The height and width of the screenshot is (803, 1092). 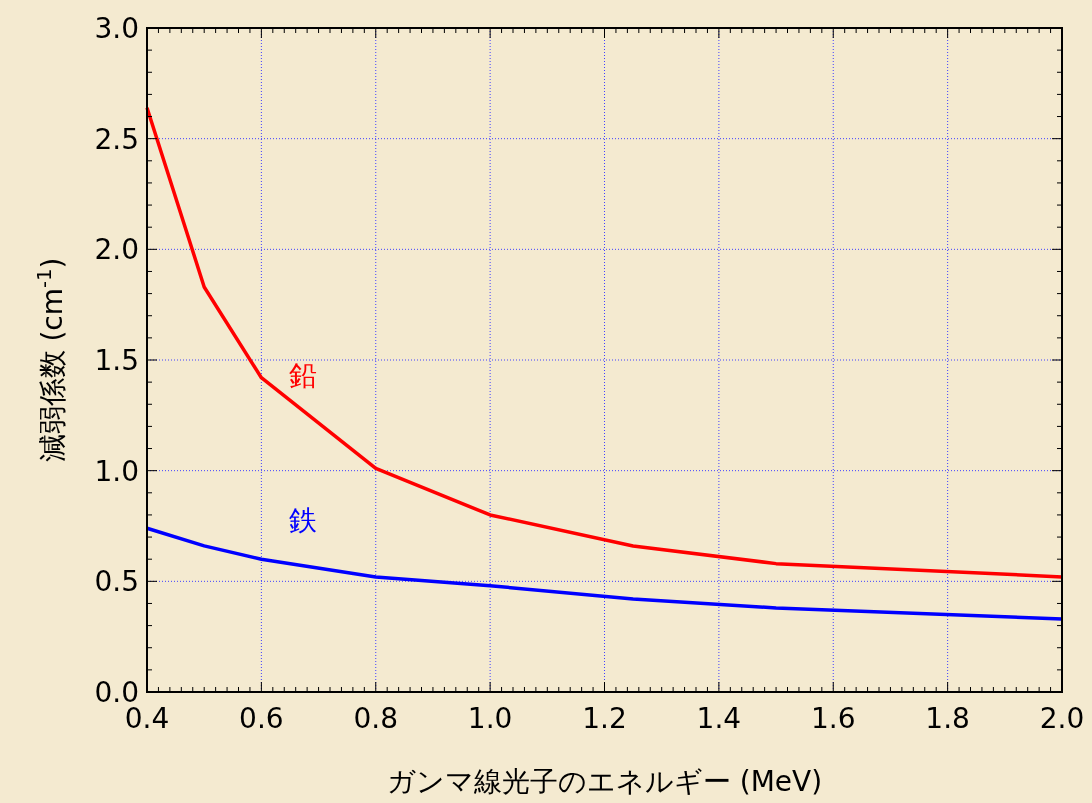 I want to click on x-tick-label: 1.4, so click(x=719, y=718).